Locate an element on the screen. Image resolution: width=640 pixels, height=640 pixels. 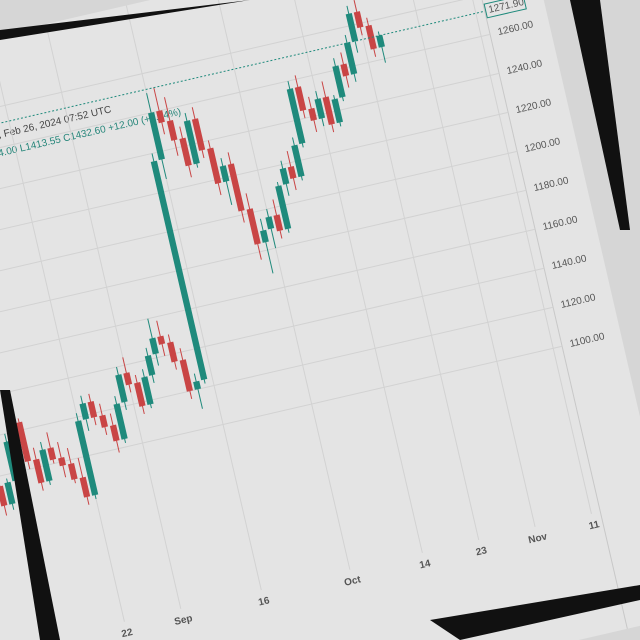
x-tick-label: Sep is located at coordinates (183, 620).